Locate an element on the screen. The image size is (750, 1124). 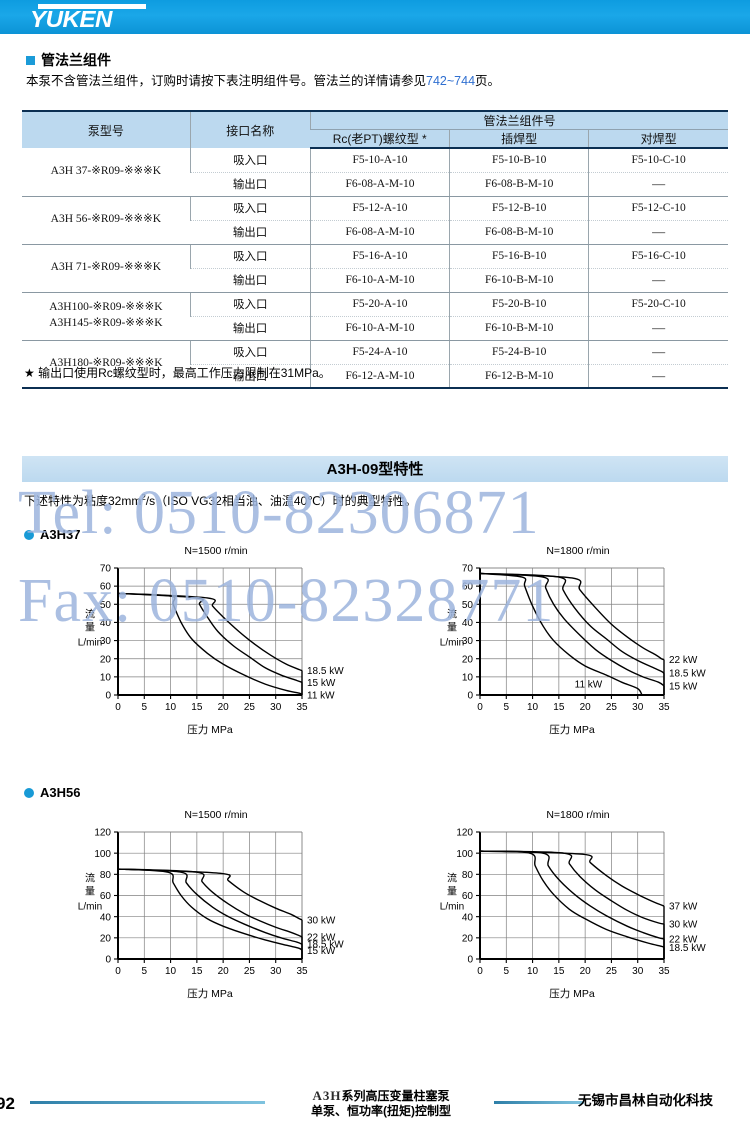
table-row: 输出口 F6-12-A-M-10 F6-12-B-M-10— is located at coordinates (375, 376).